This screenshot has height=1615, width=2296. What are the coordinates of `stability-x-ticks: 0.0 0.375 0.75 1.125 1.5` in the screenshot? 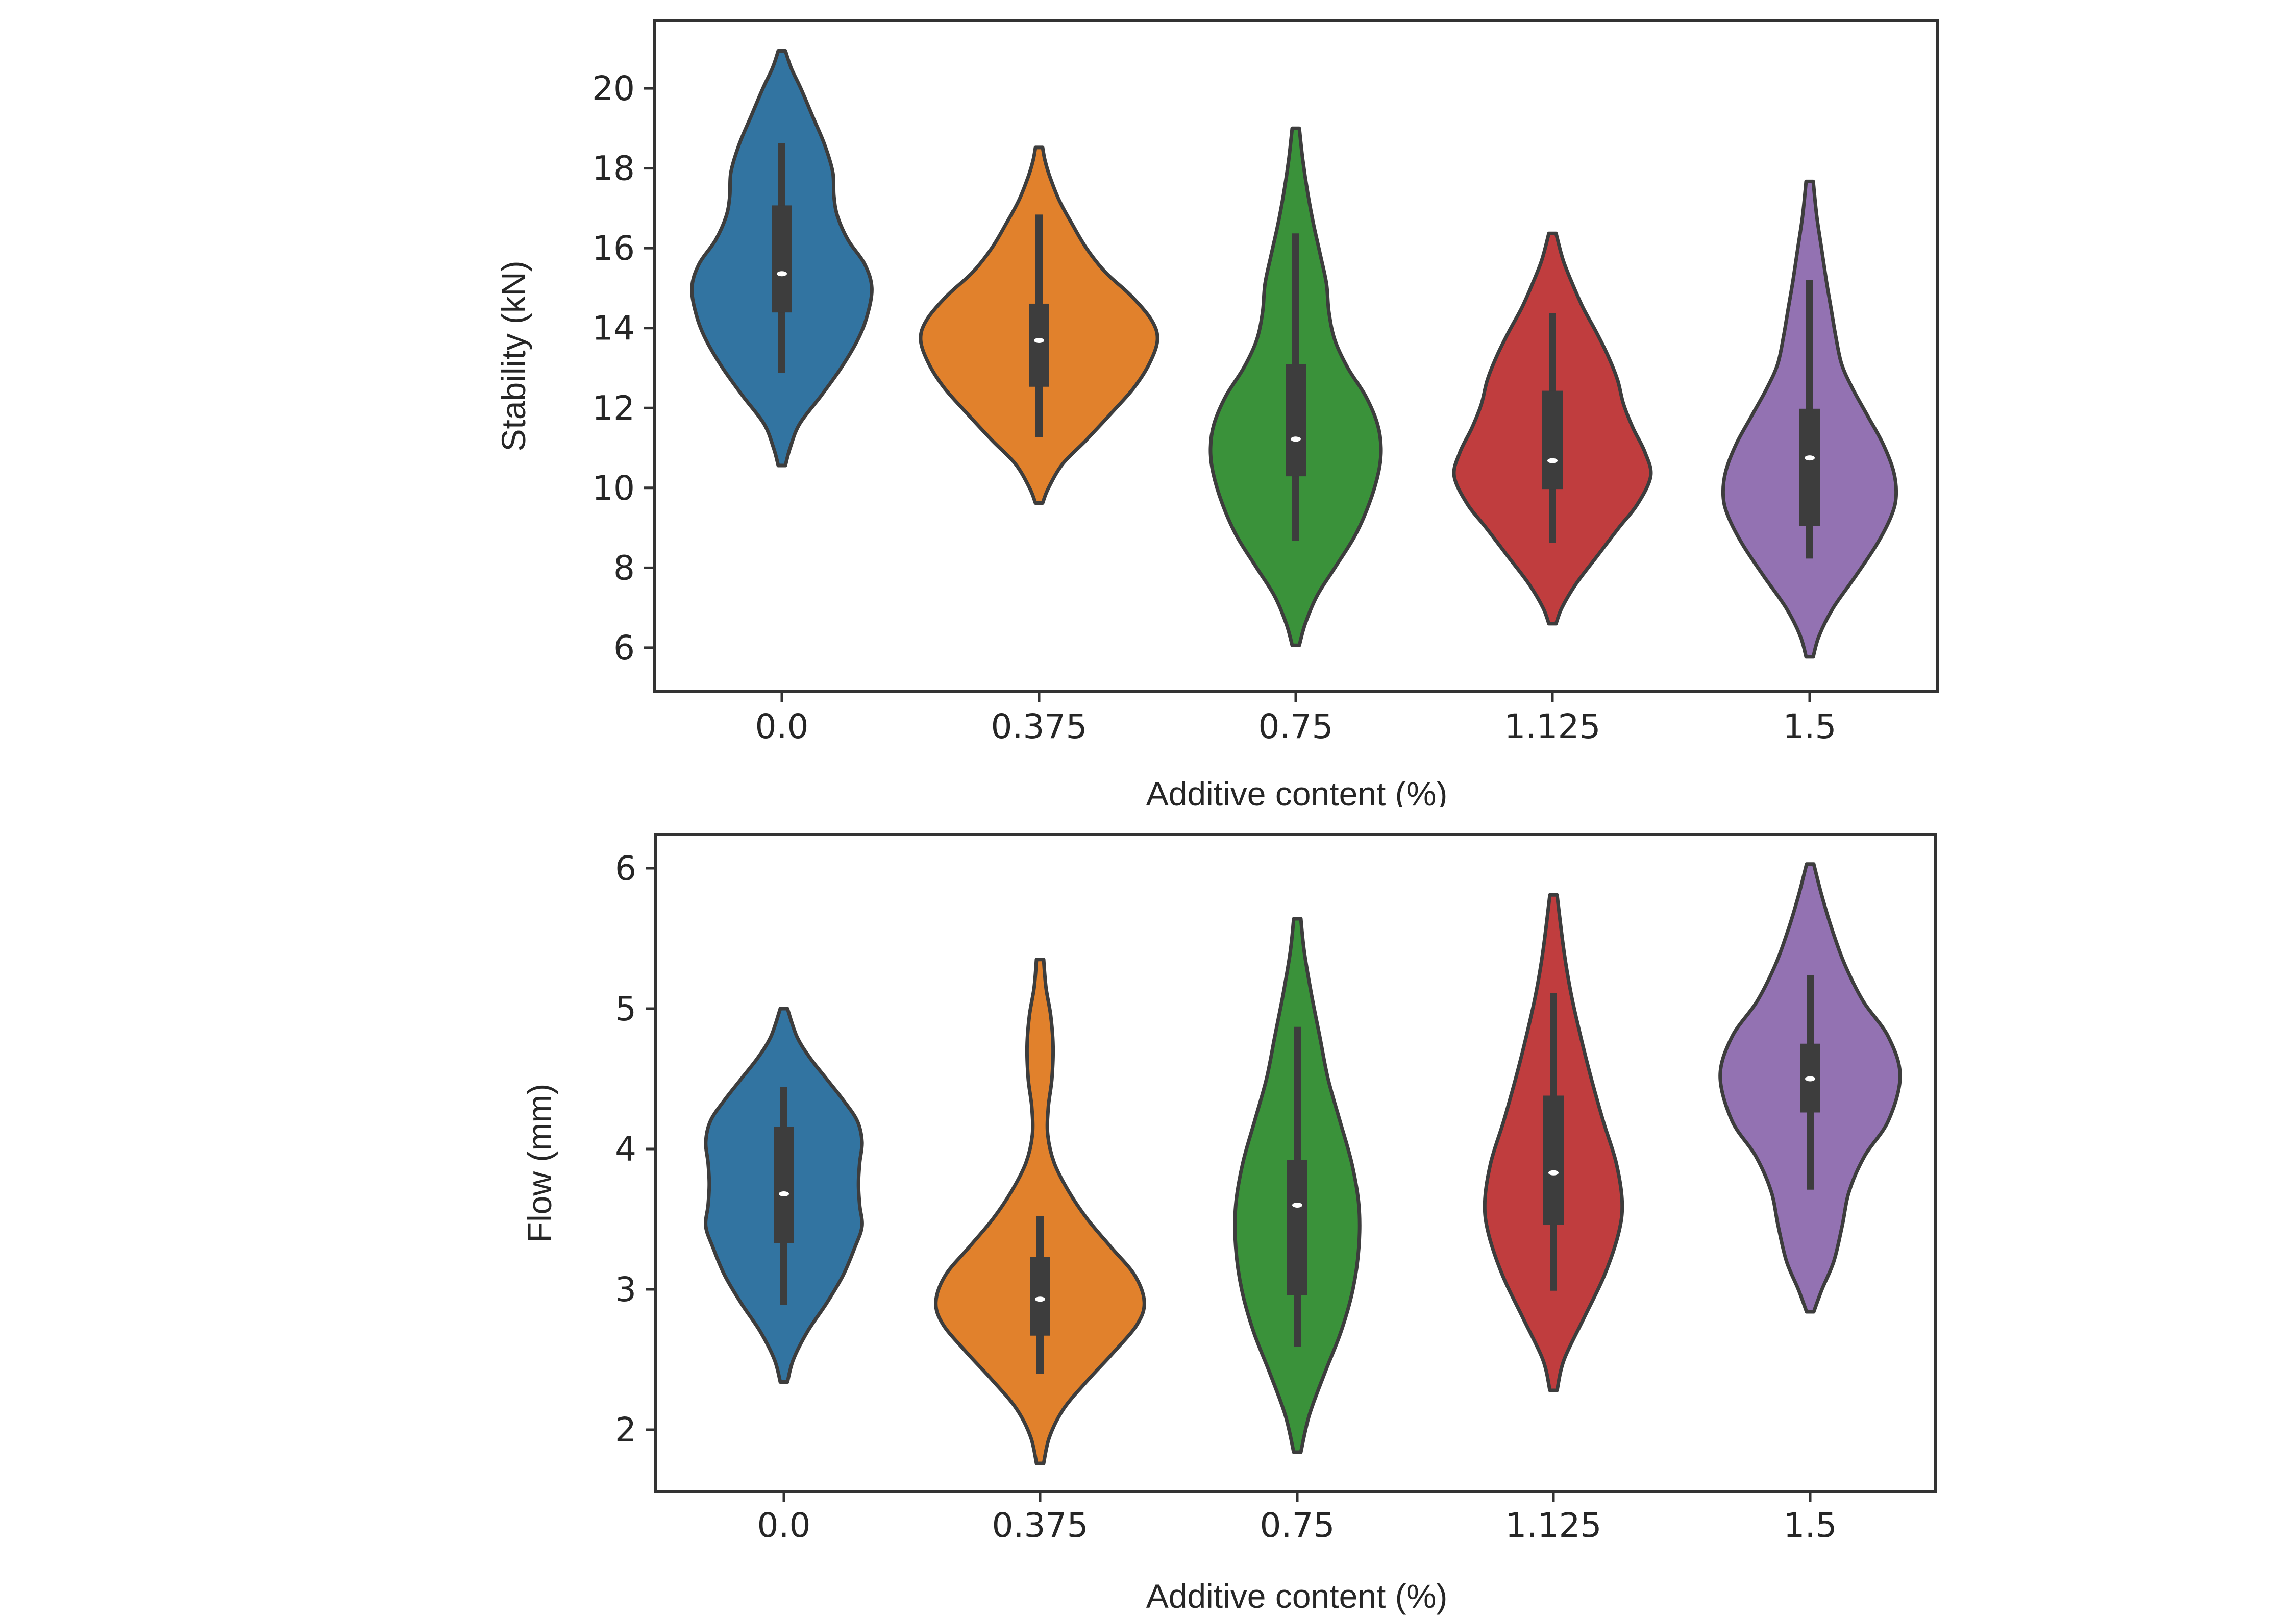 It's located at (1296, 719).